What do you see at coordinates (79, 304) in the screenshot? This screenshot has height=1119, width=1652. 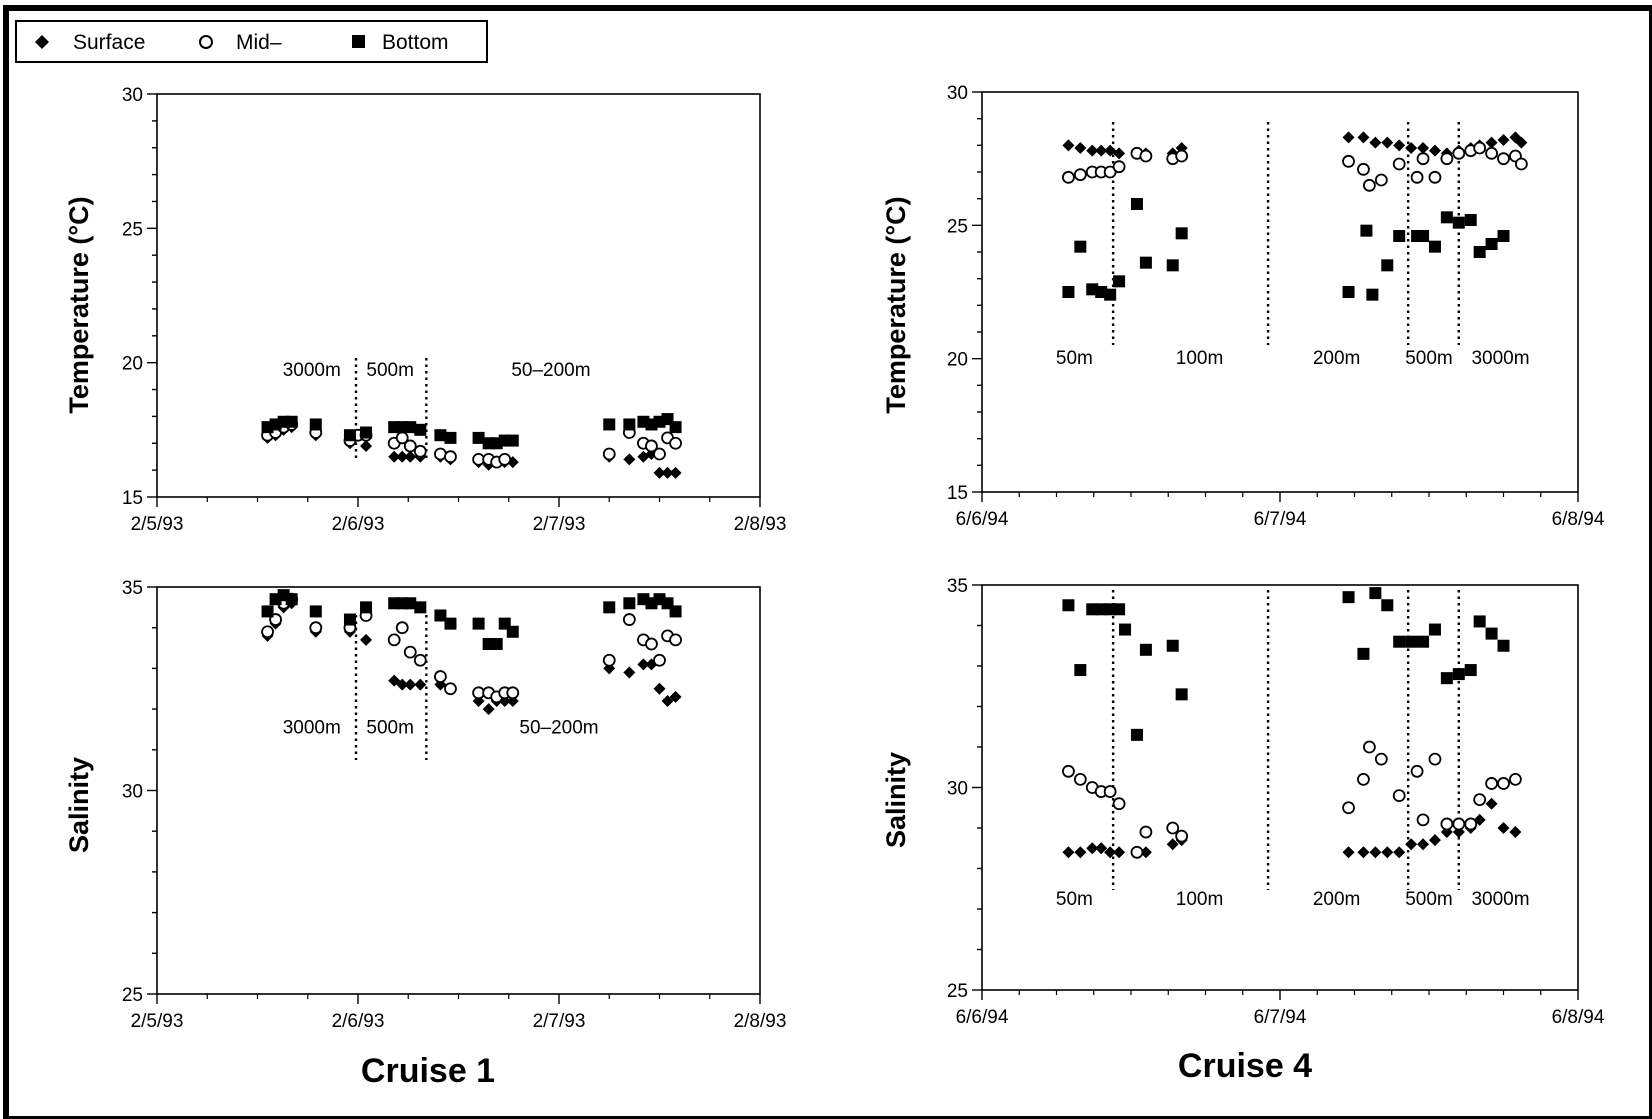 I see `y-axis-label: Temperature (°C)` at bounding box center [79, 304].